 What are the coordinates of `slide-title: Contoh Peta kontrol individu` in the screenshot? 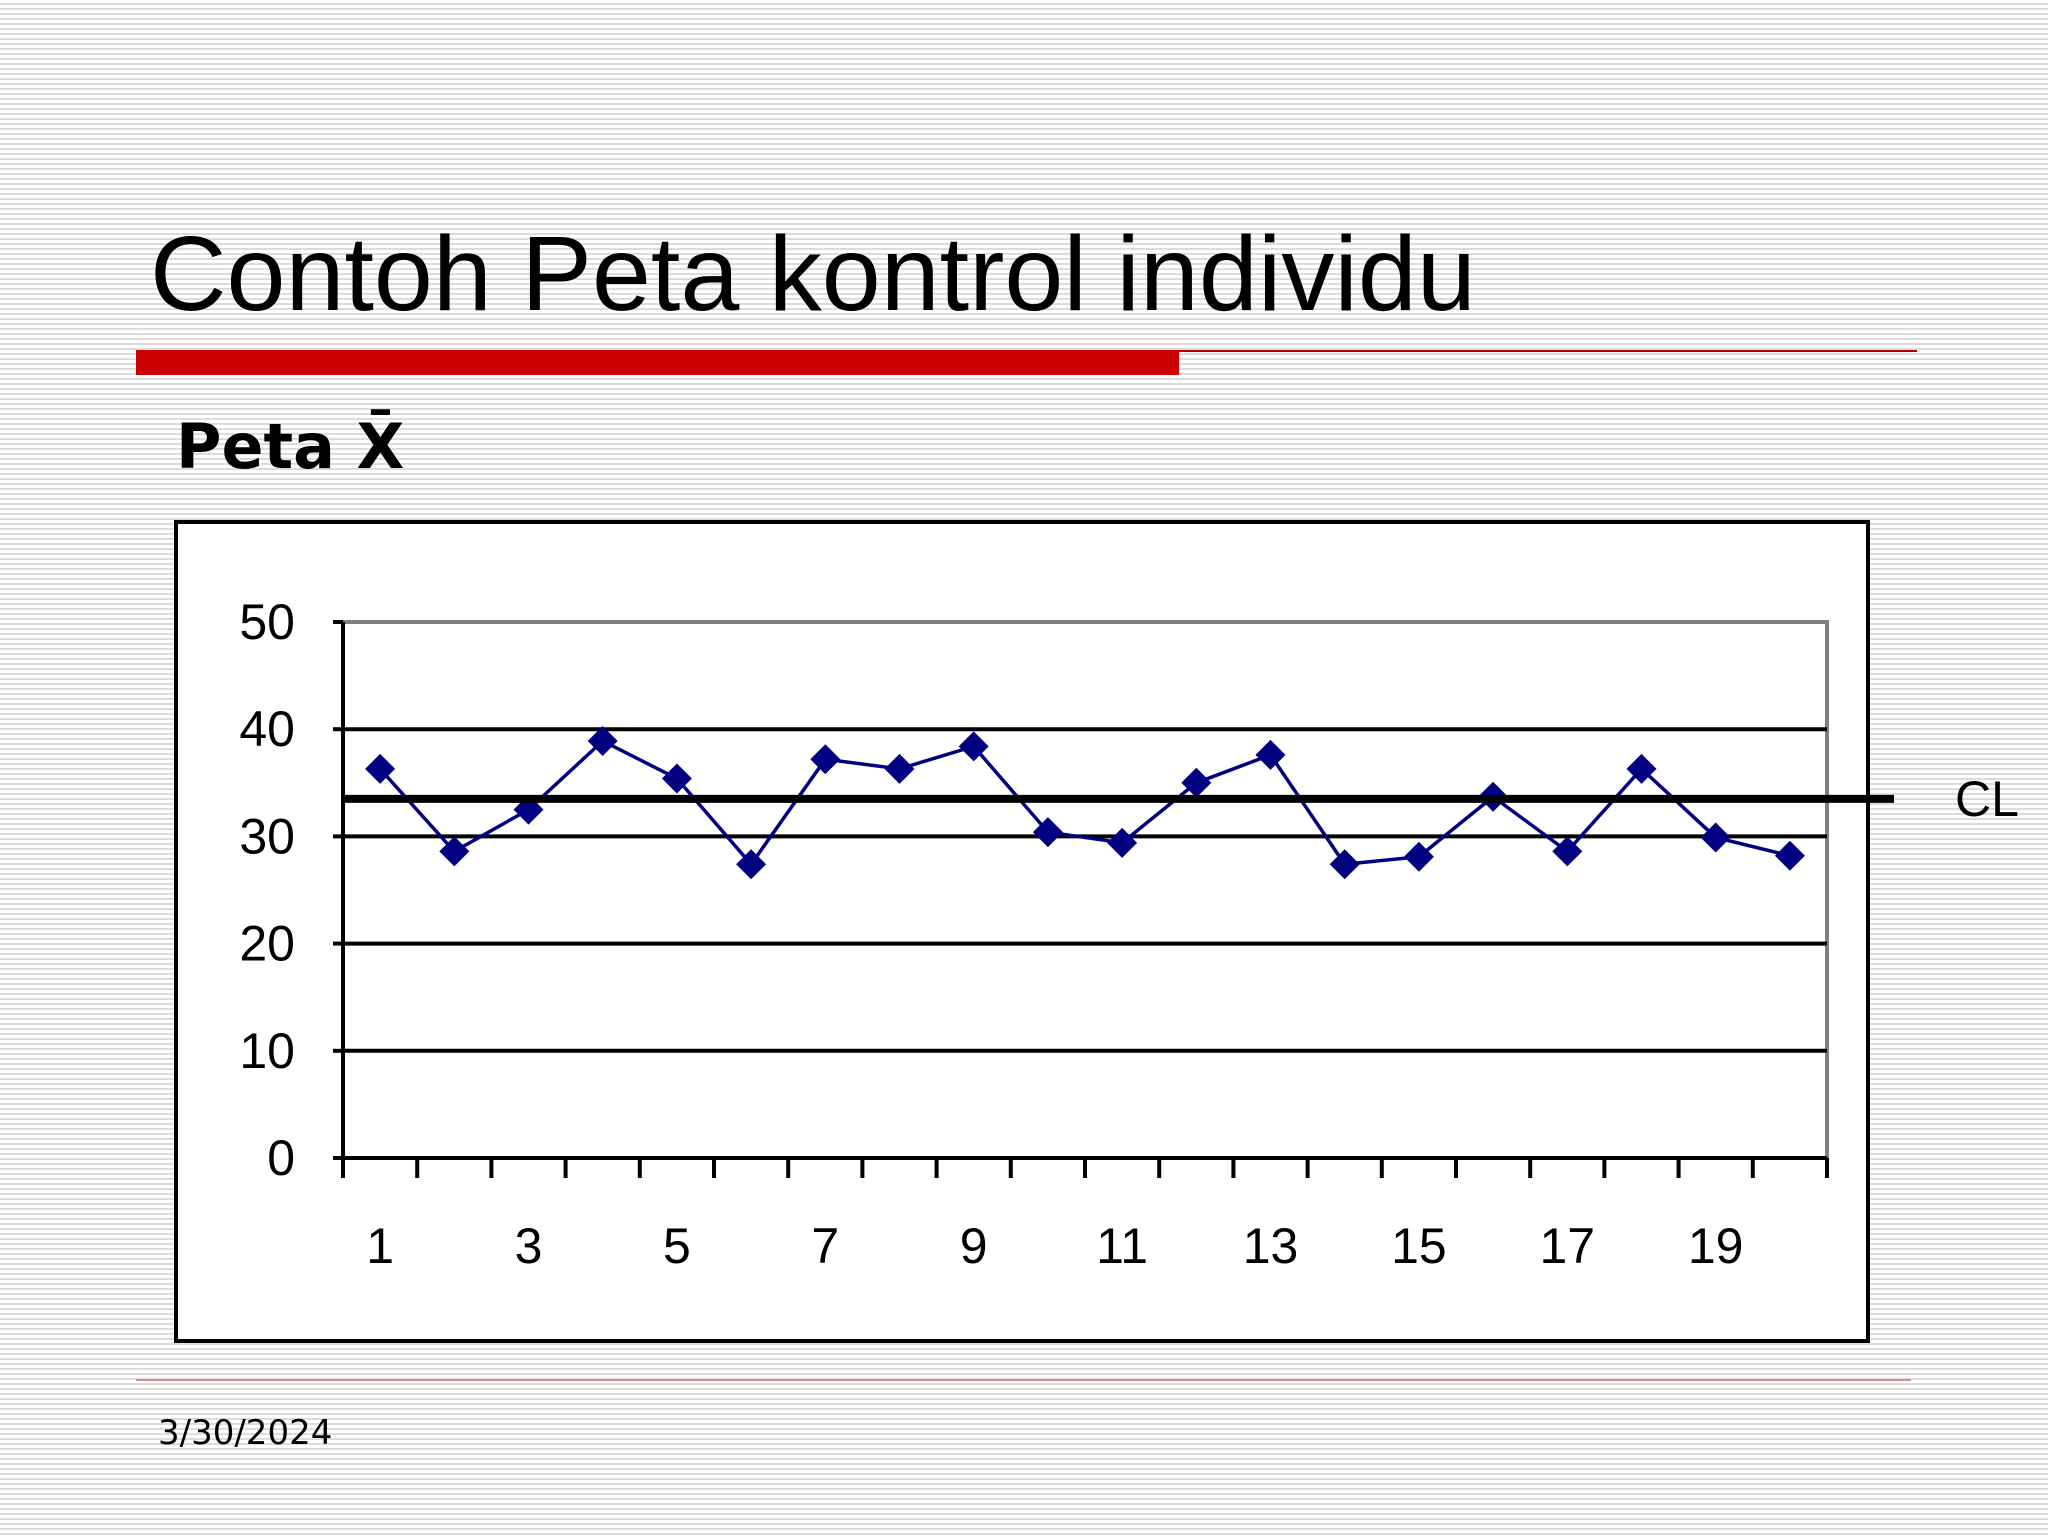 It's located at (813, 274).